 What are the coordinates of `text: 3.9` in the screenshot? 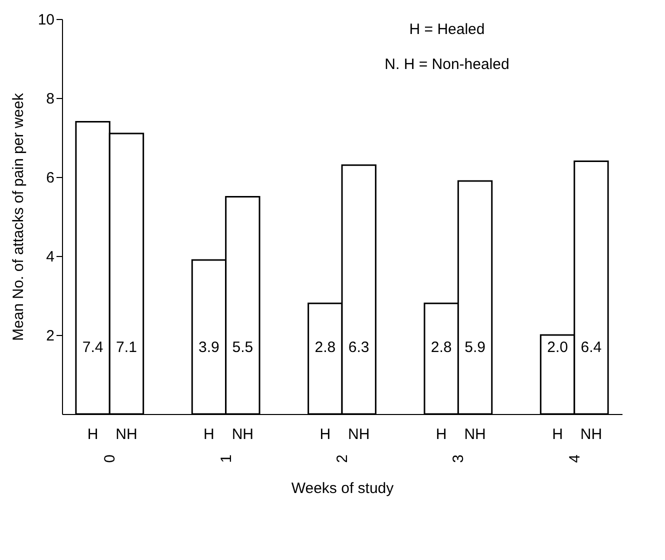 It's located at (209, 347).